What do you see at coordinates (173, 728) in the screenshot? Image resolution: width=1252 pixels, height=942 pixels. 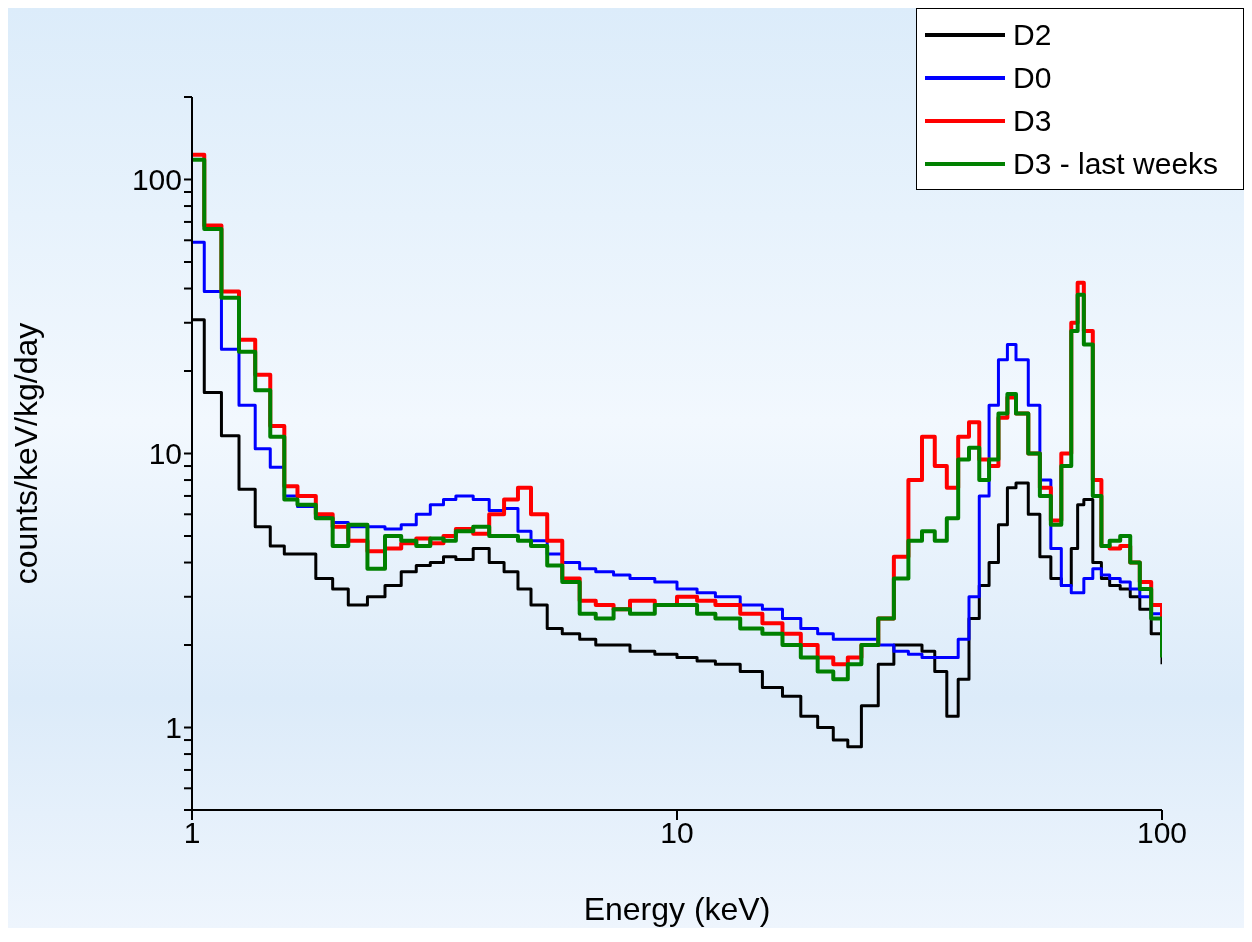 I see `y-tick-label: 1` at bounding box center [173, 728].